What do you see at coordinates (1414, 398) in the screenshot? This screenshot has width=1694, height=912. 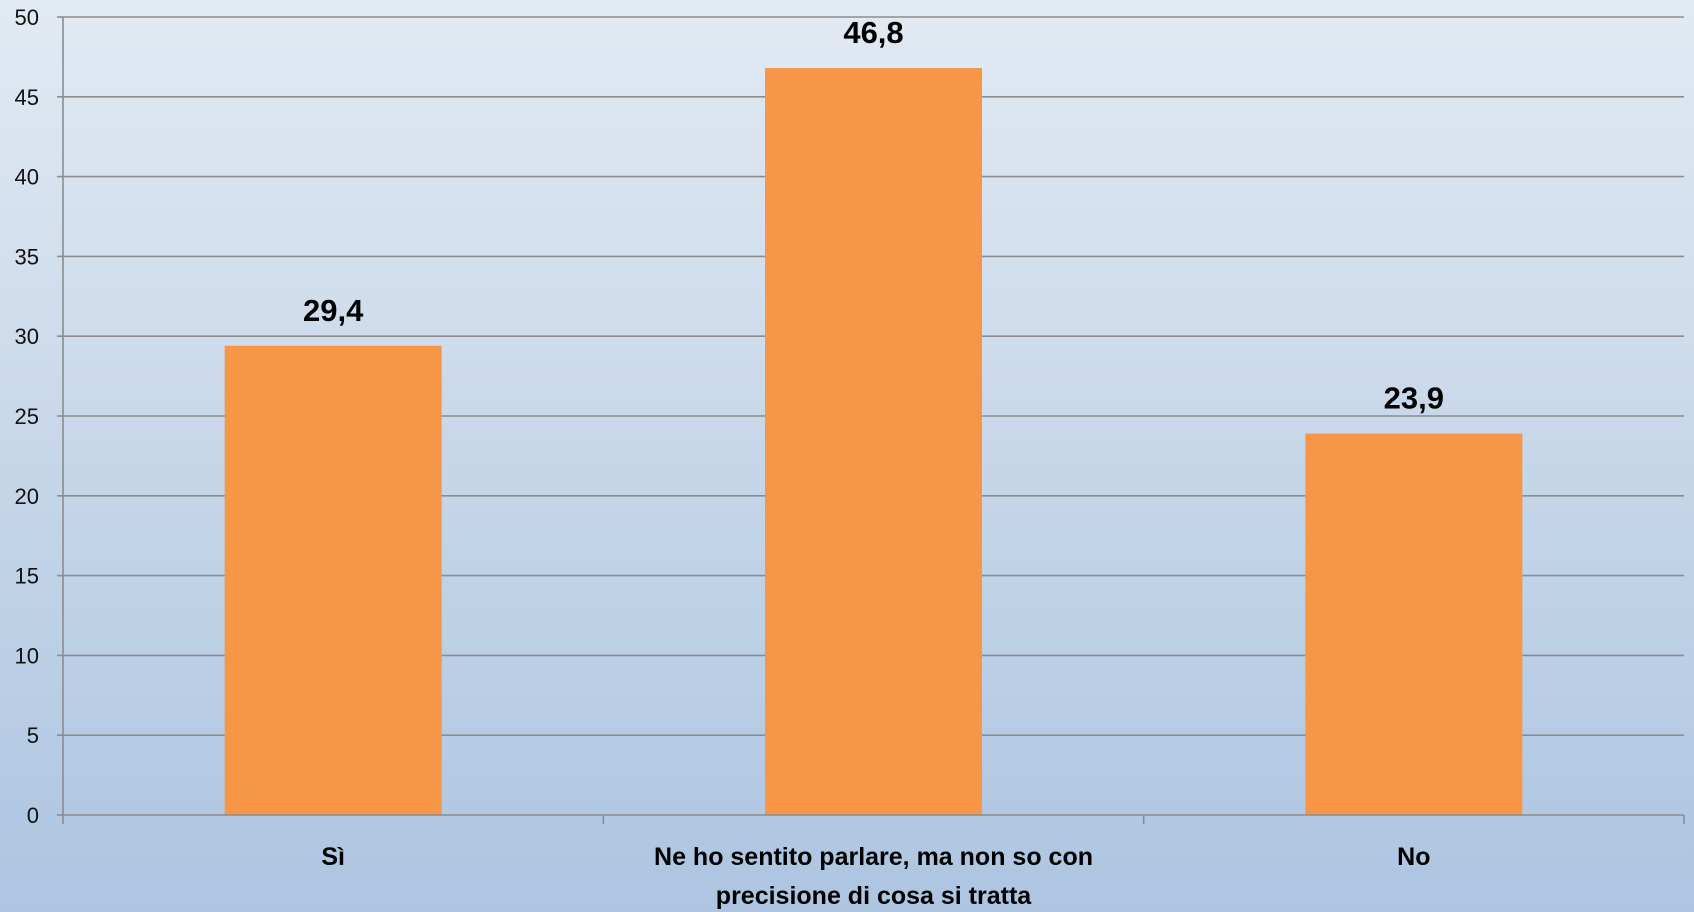 I see `data-label: 23,9` at bounding box center [1414, 398].